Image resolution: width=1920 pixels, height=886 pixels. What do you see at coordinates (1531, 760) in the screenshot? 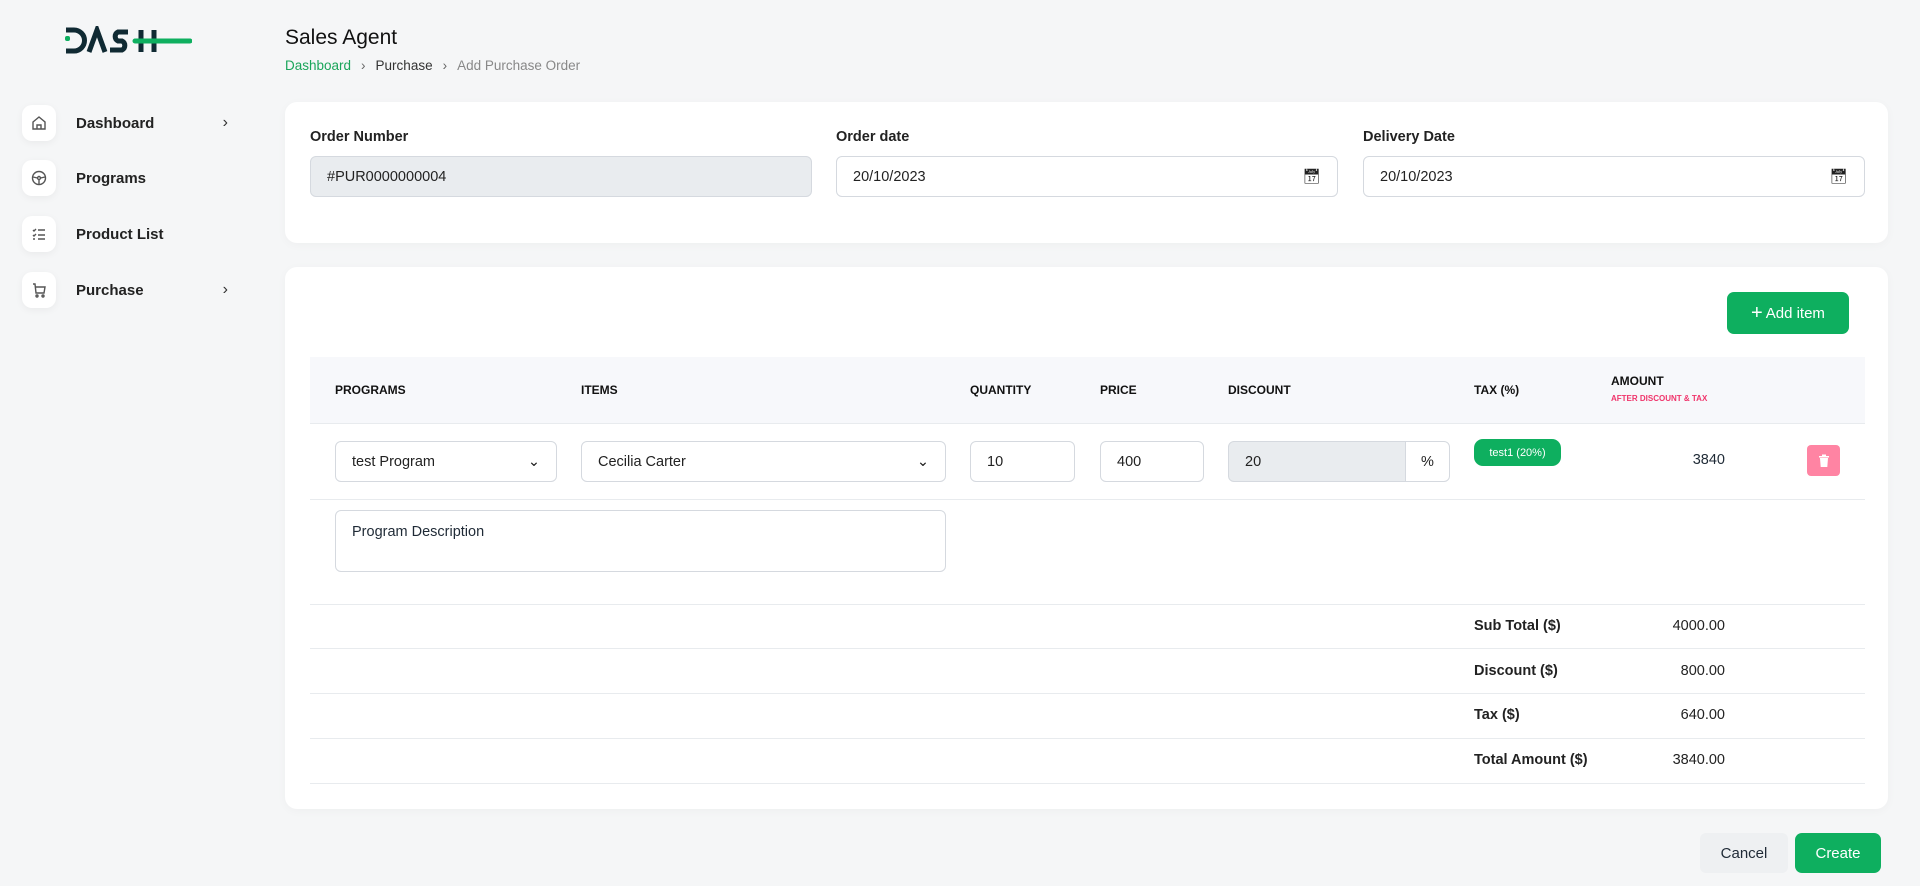
I see `total-amount-label: Total Amount ($)` at bounding box center [1531, 760].